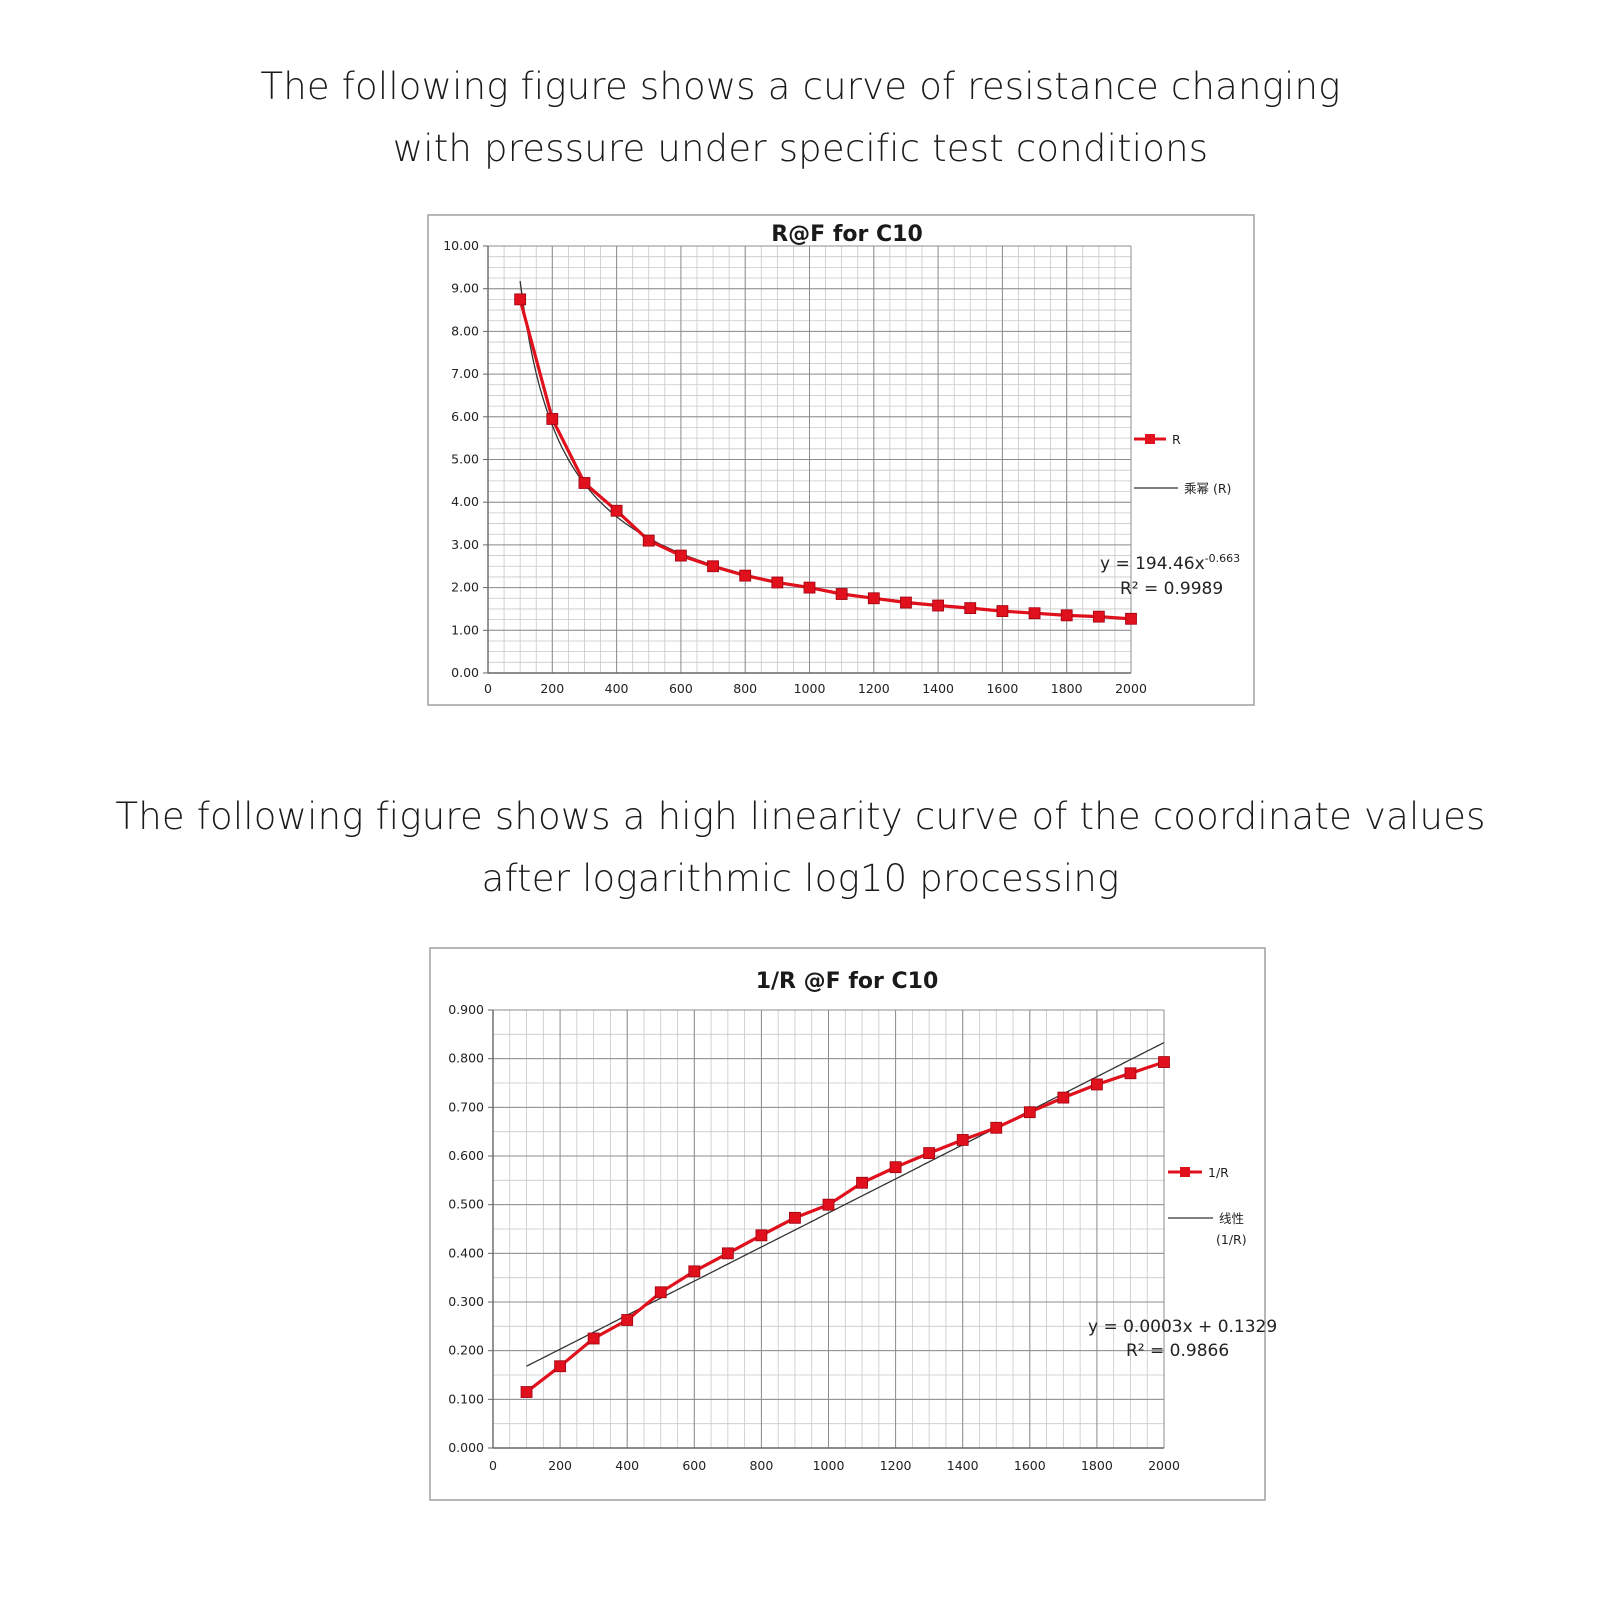  Describe the element at coordinates (847, 981) in the screenshot. I see `chart-title: 1/R @F for C10` at that location.